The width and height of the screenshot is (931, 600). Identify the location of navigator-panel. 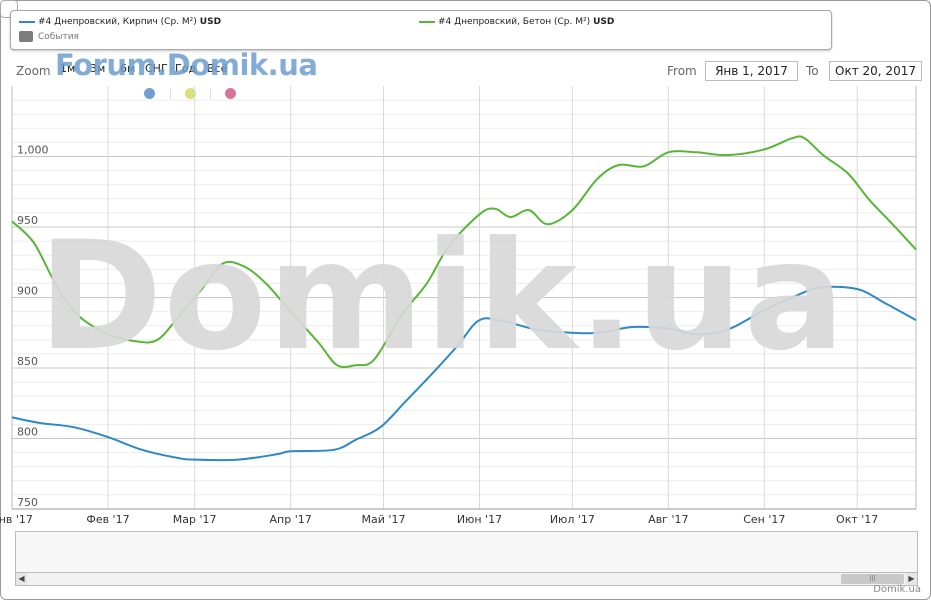
(466, 552).